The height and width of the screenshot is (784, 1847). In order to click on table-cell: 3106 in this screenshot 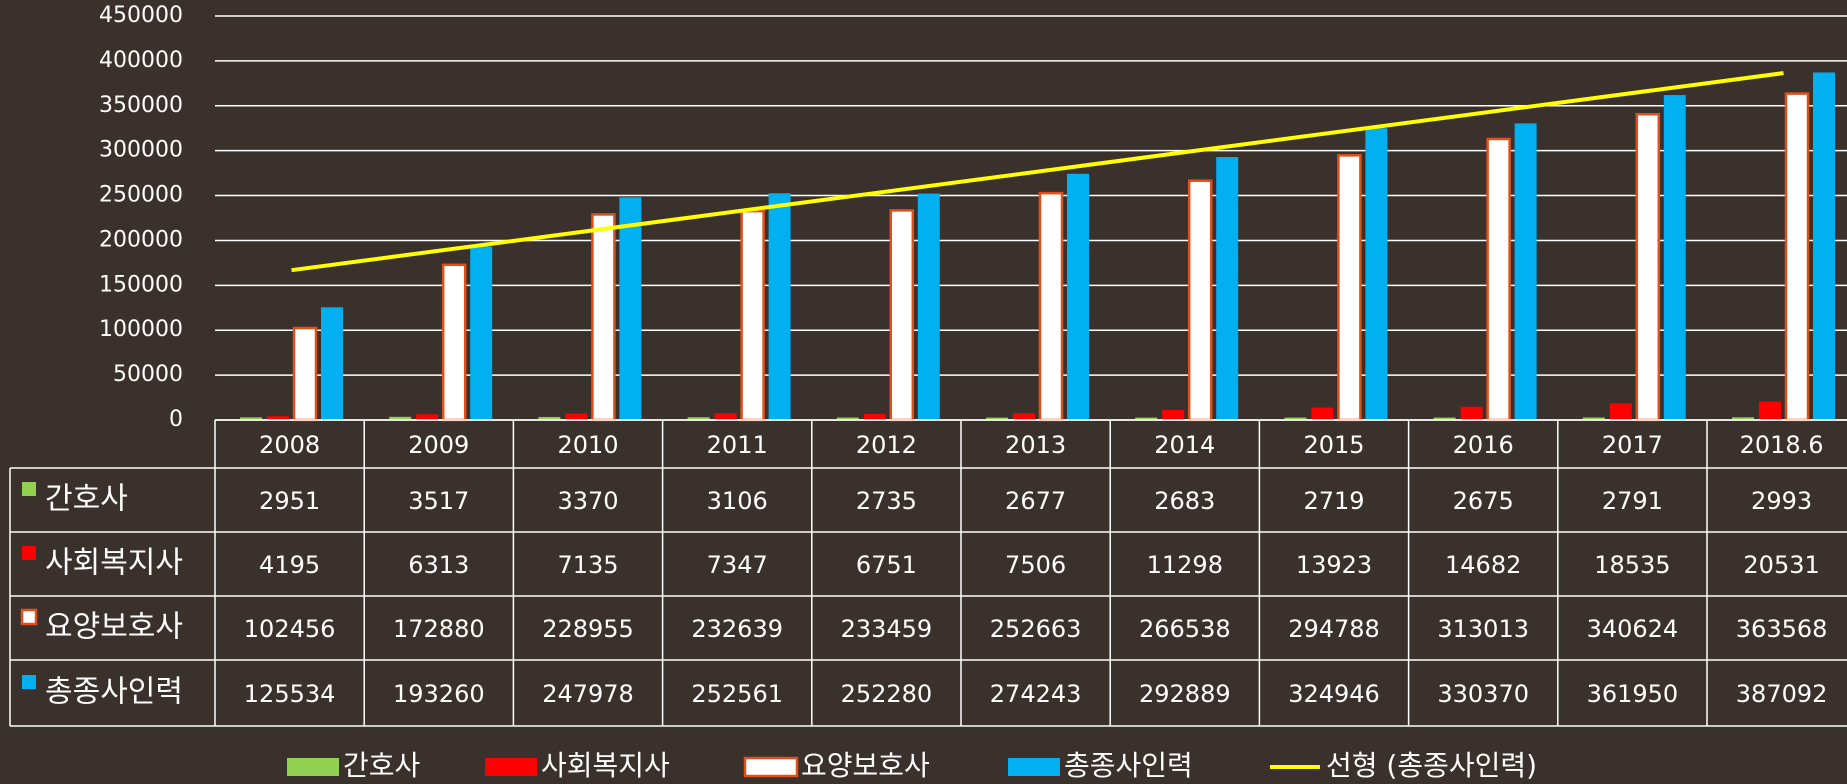, I will do `click(737, 501)`.